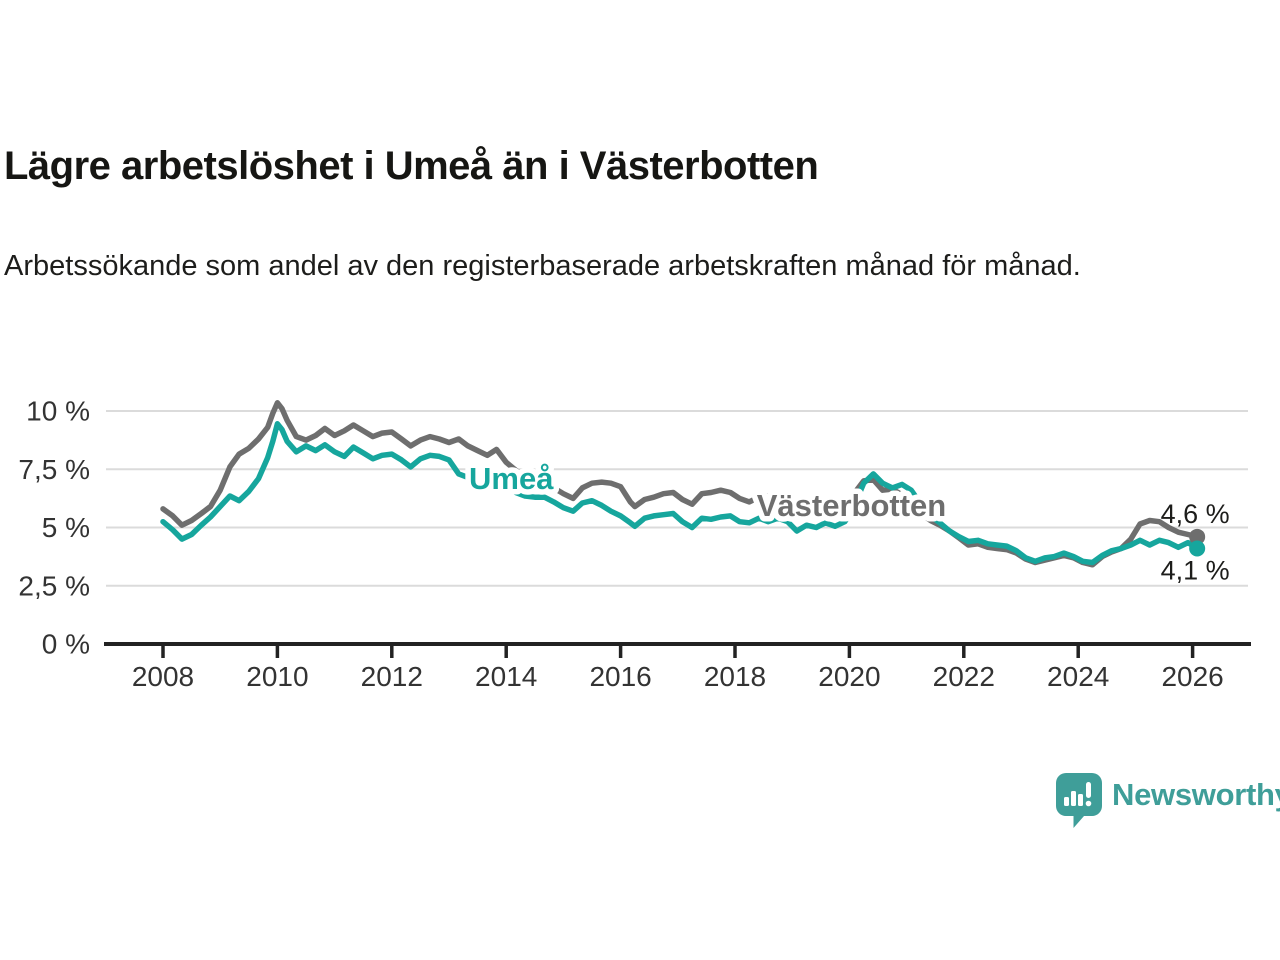 The width and height of the screenshot is (1280, 960). Describe the element at coordinates (506, 676) in the screenshot. I see `x-axis-tick-label: 2014` at that location.